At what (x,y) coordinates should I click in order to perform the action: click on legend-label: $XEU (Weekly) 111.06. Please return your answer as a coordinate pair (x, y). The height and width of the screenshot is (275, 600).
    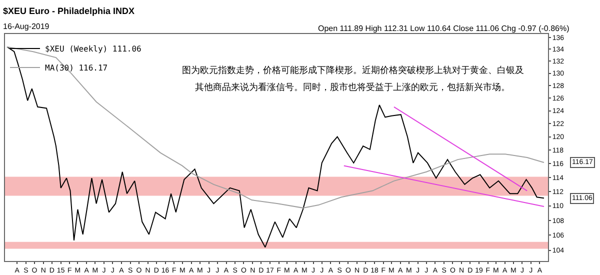
    Looking at the image, I should click on (93, 49).